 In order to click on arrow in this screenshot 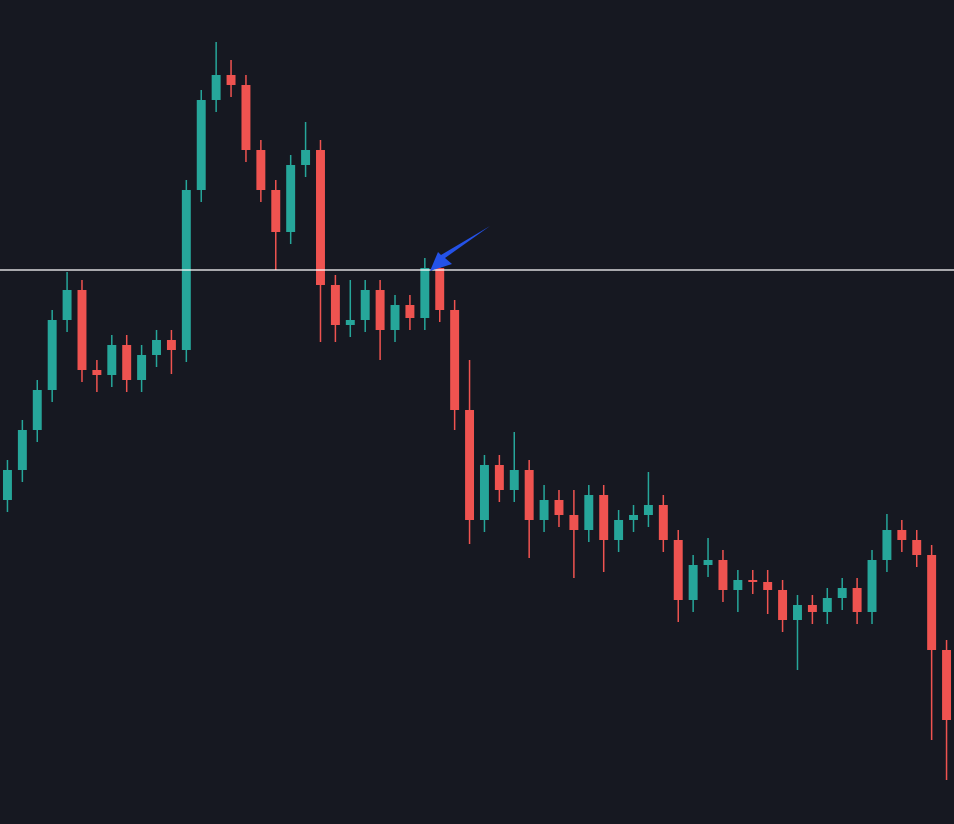, I will do `click(460, 248)`.